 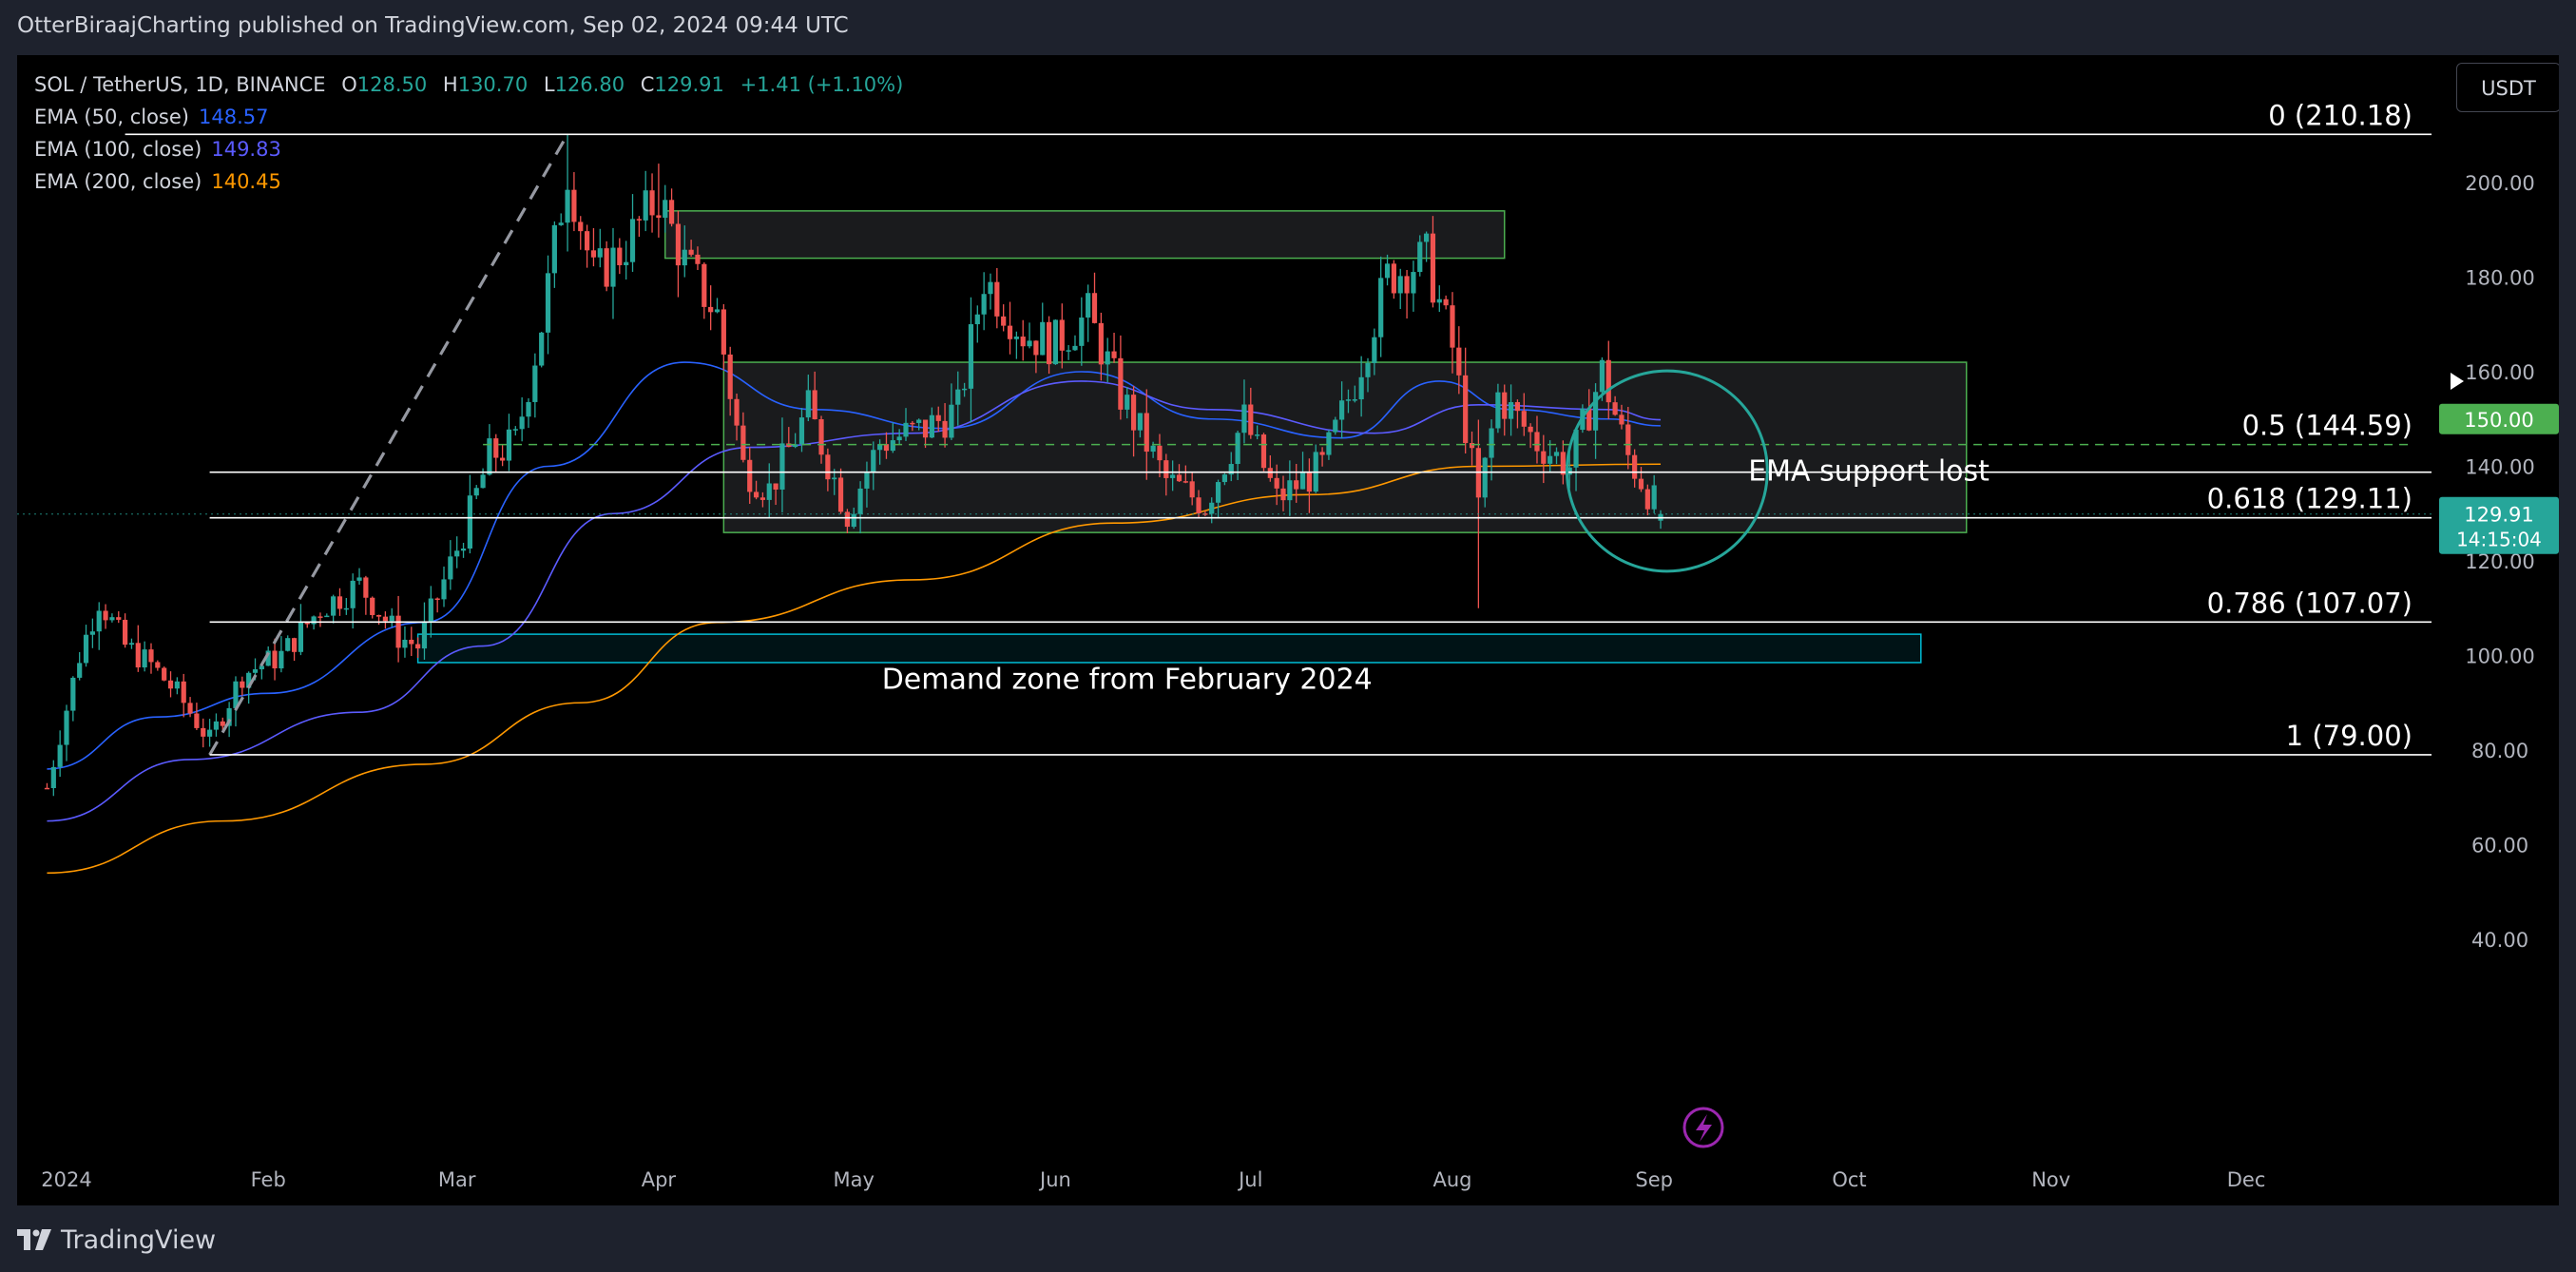 I want to click on fib-level-label: 0 (210.18), so click(x=2340, y=115).